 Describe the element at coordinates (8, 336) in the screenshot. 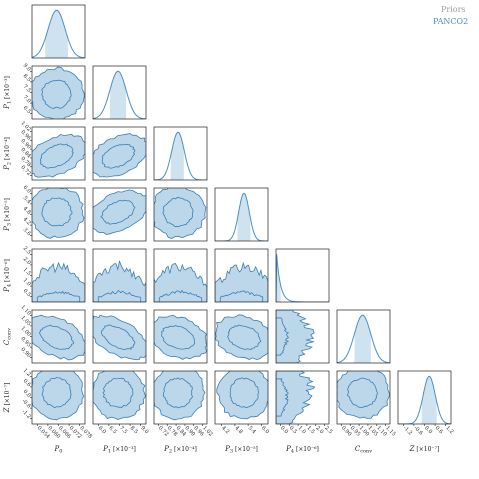

I see `y-axis-label-Cconv: Cconv` at that location.